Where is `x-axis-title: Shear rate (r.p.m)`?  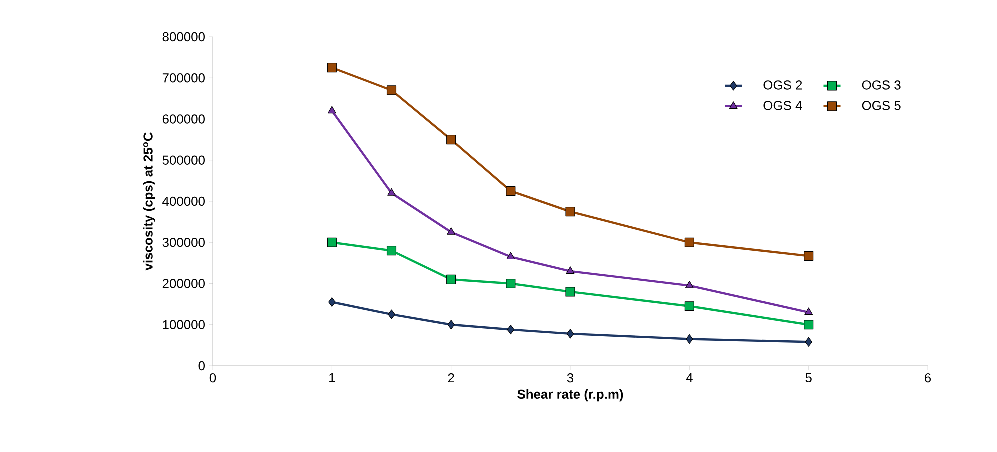
x-axis-title: Shear rate (r.p.m) is located at coordinates (571, 396).